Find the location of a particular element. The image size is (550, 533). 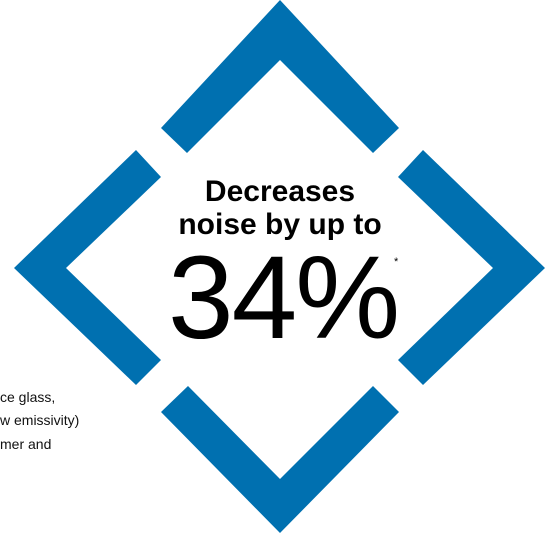

side-text-line-1: ce glass, is located at coordinates (28, 397).